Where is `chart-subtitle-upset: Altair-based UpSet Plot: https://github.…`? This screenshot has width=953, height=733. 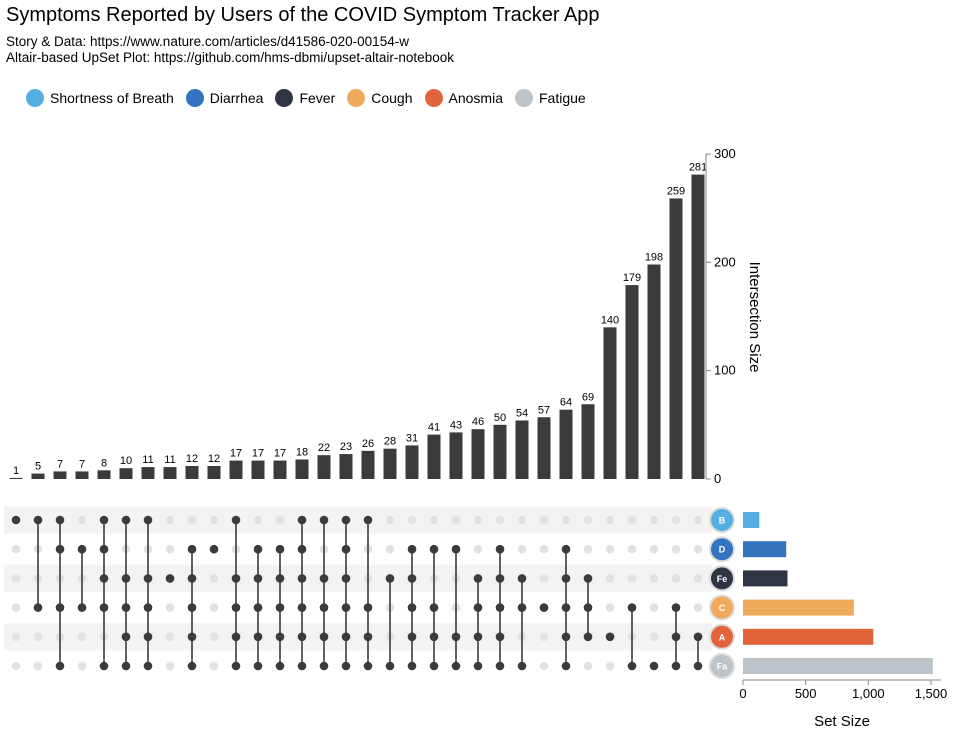 chart-subtitle-upset: Altair-based UpSet Plot: https://github.… is located at coordinates (230, 57).